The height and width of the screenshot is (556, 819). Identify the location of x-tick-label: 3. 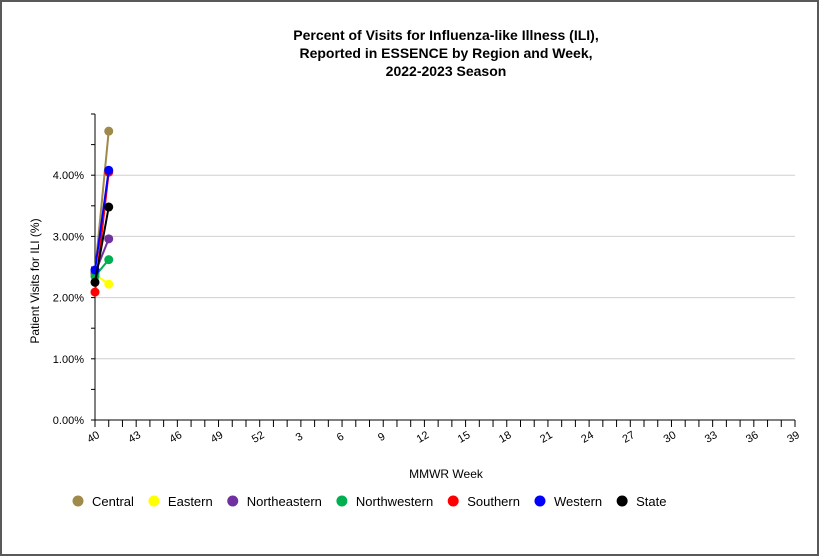
(299, 437).